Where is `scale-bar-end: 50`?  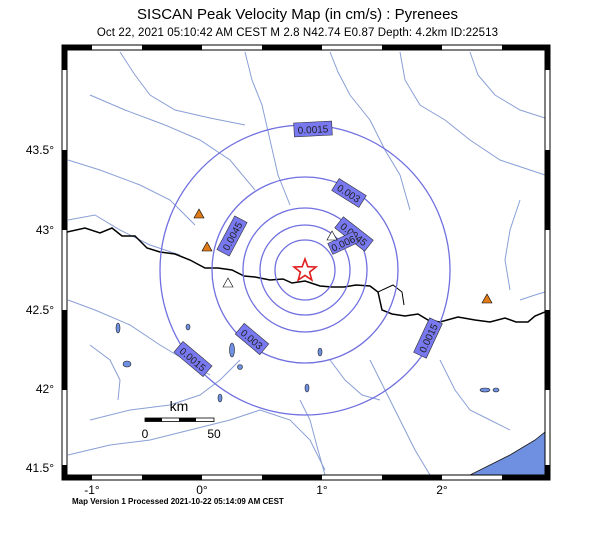 scale-bar-end: 50 is located at coordinates (214, 434).